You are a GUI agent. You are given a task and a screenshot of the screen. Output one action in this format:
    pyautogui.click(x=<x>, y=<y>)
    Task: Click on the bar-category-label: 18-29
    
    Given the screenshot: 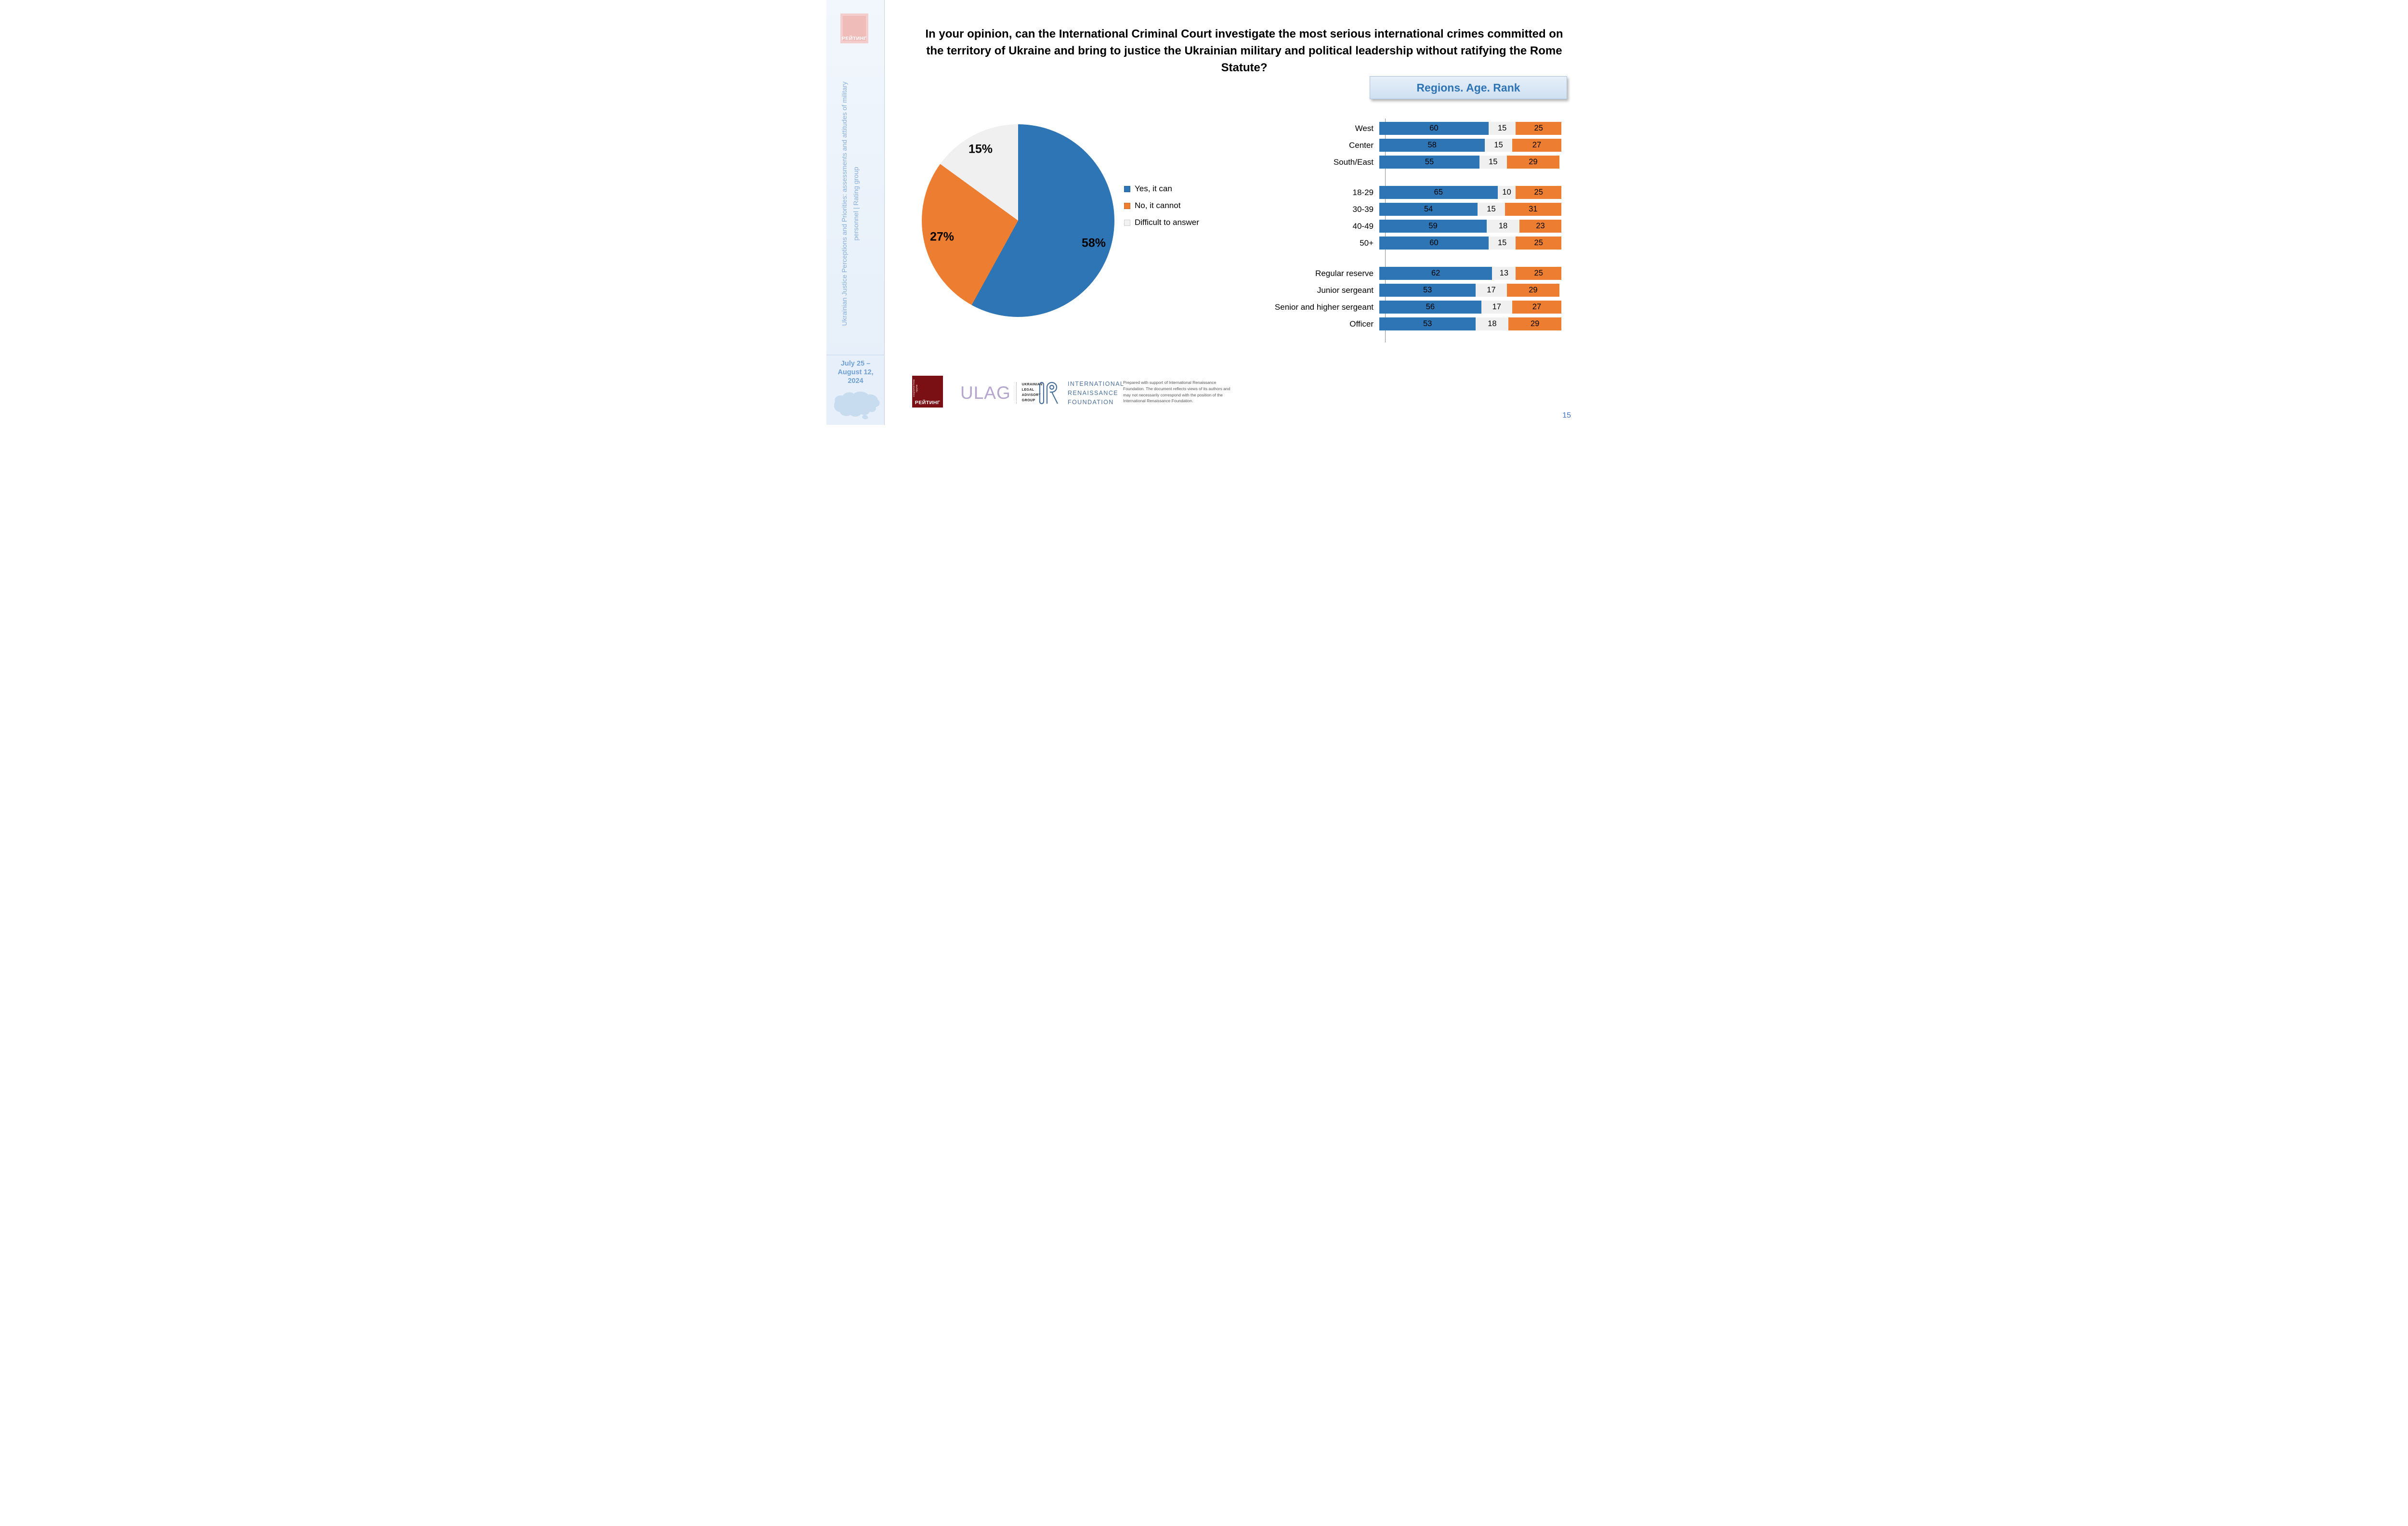 What is the action you would take?
    pyautogui.click(x=1363, y=192)
    